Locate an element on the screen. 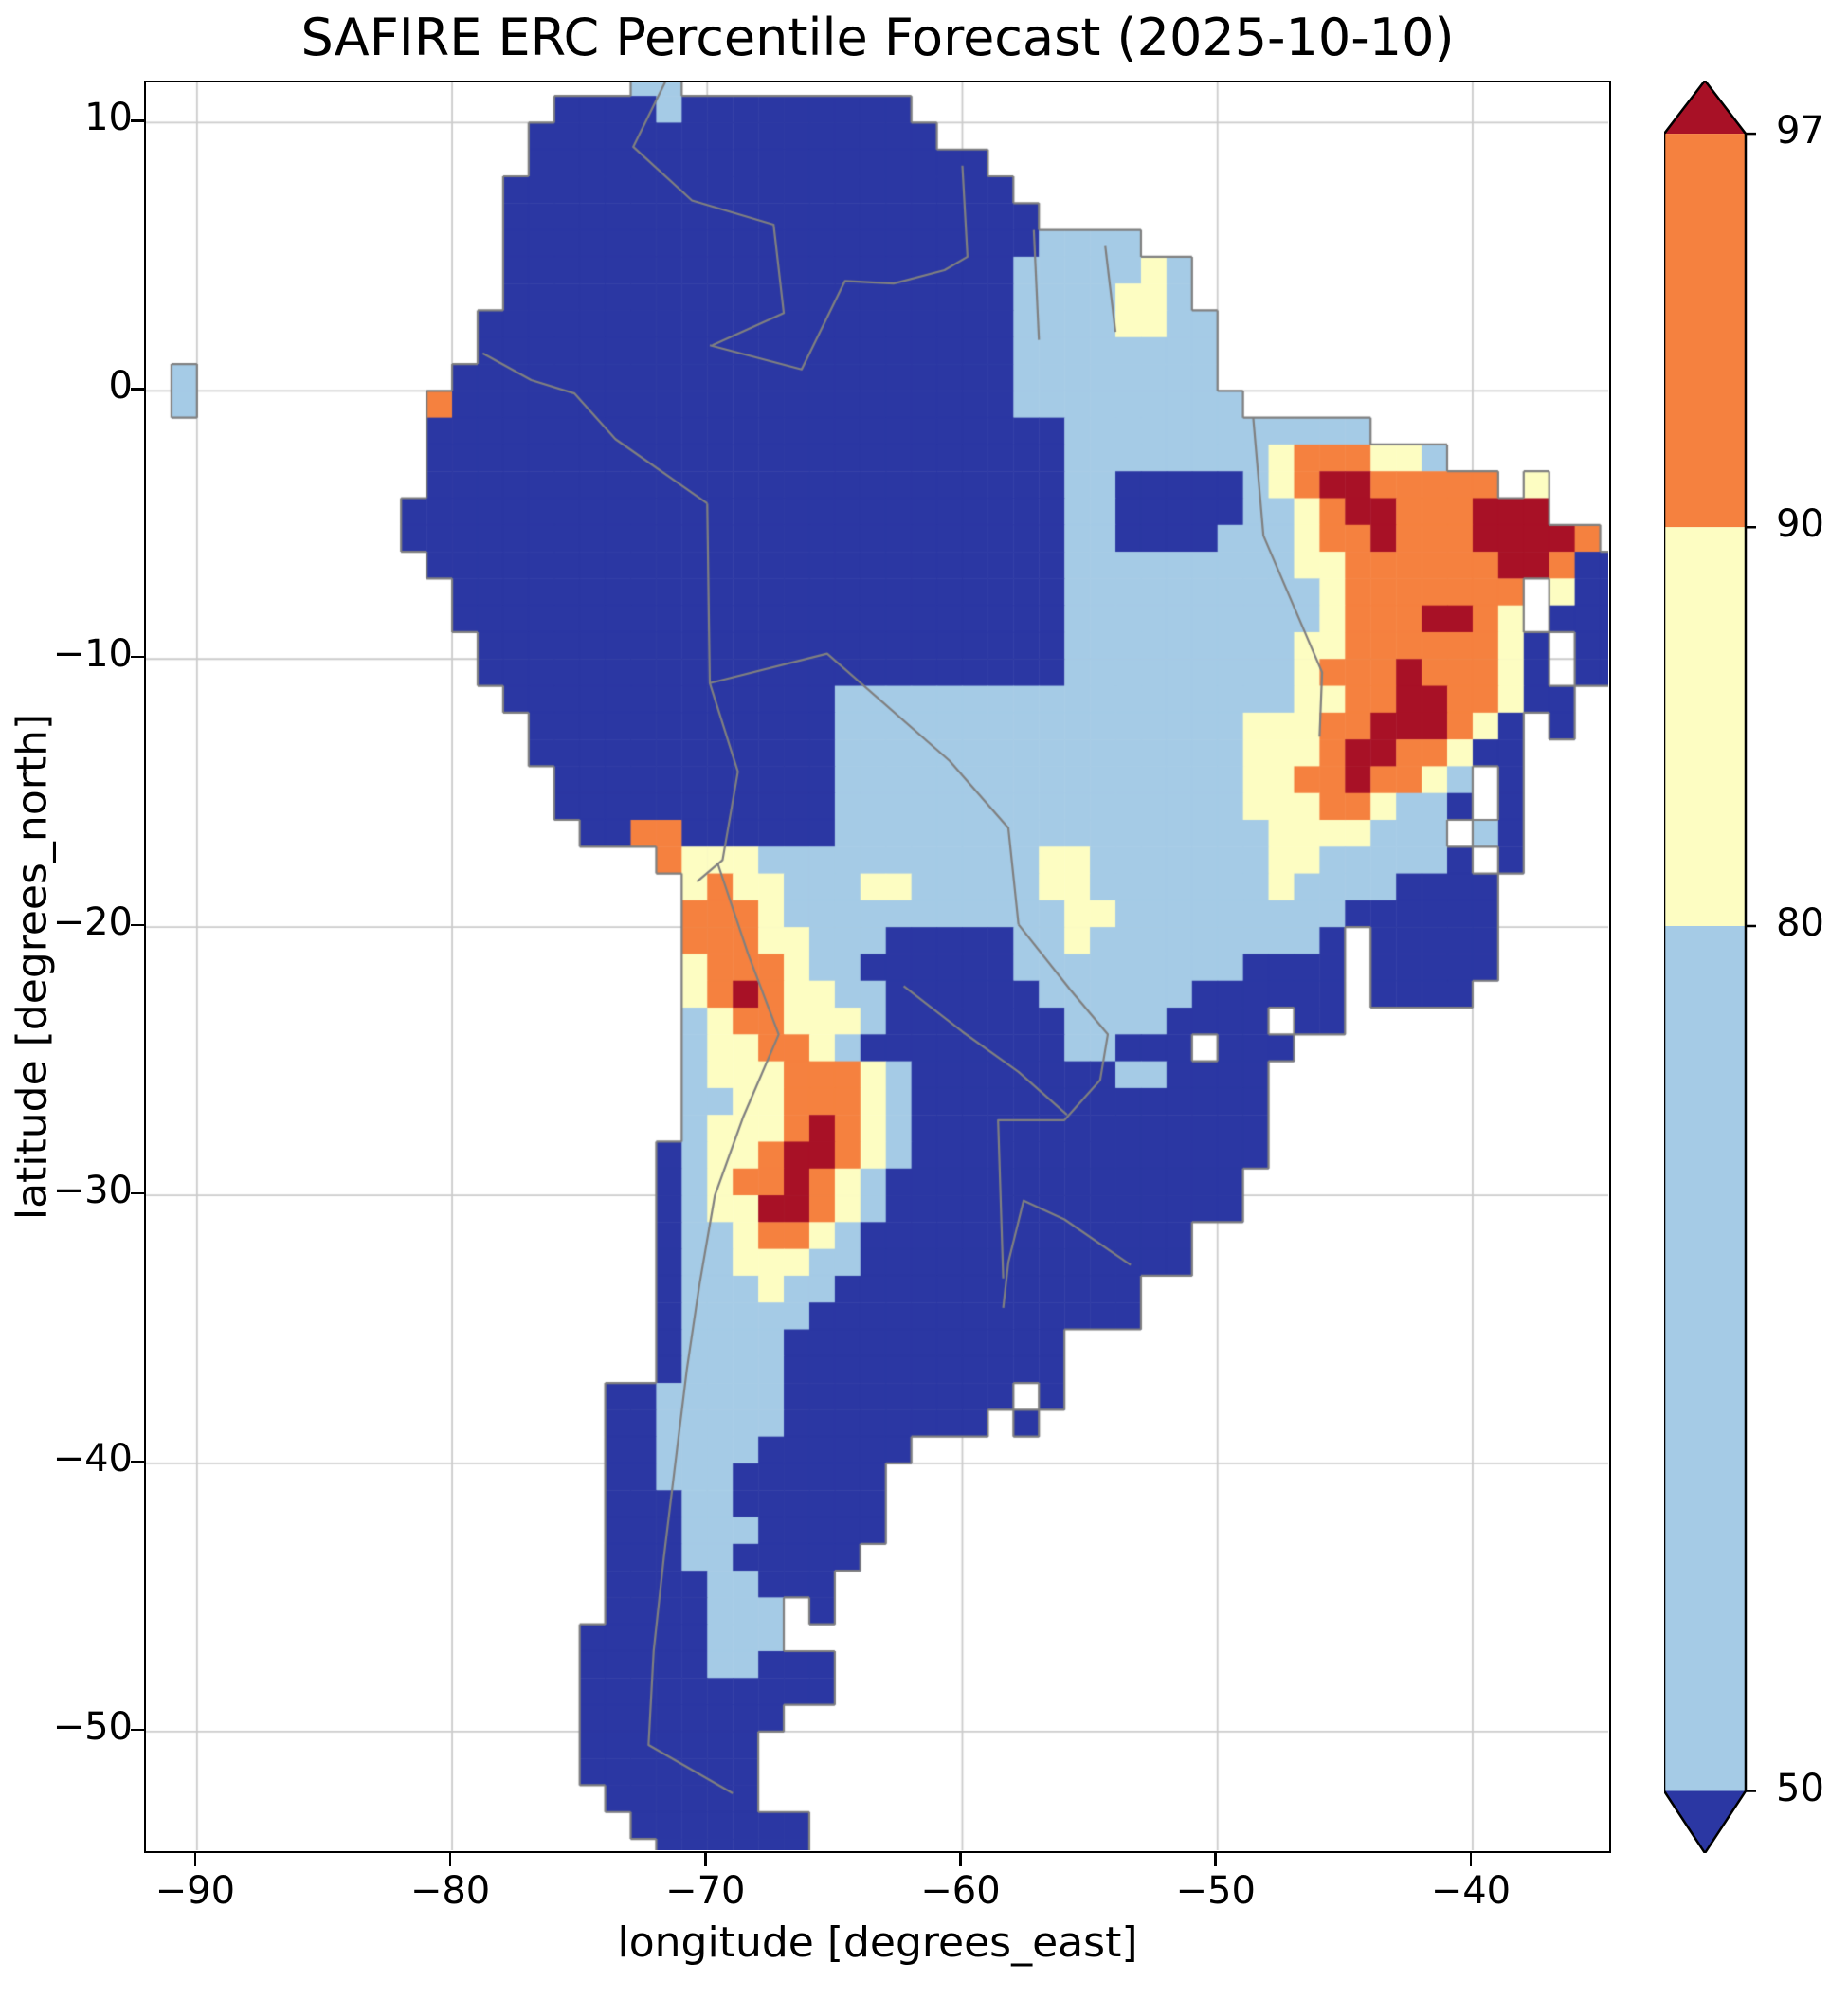 The image size is (1848, 1999). x-tick-label: −70 is located at coordinates (705, 1891).